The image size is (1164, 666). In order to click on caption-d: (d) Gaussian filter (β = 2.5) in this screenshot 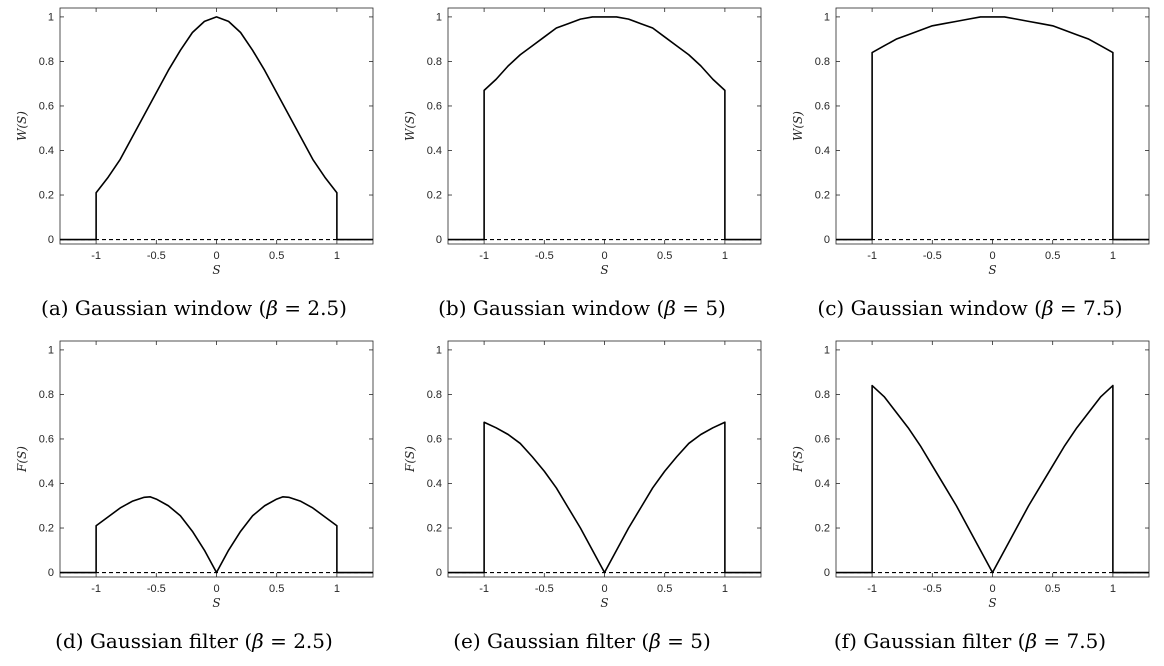, I will do `click(194, 641)`.